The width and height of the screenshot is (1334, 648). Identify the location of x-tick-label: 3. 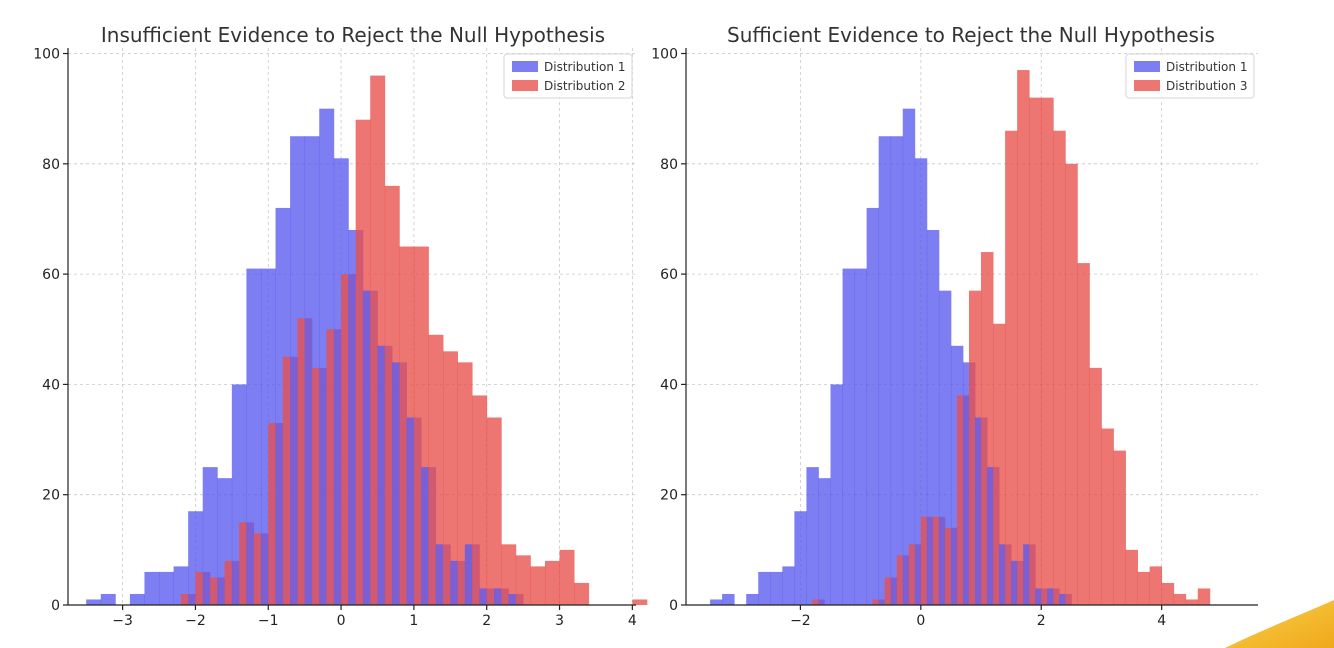
(559, 621).